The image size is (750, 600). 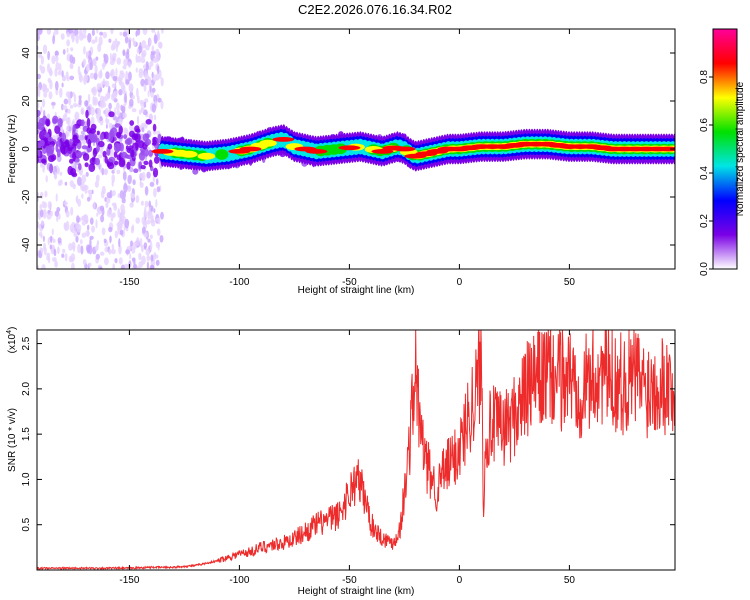 I want to click on colorbar-tick-label: 0.6, so click(x=704, y=125).